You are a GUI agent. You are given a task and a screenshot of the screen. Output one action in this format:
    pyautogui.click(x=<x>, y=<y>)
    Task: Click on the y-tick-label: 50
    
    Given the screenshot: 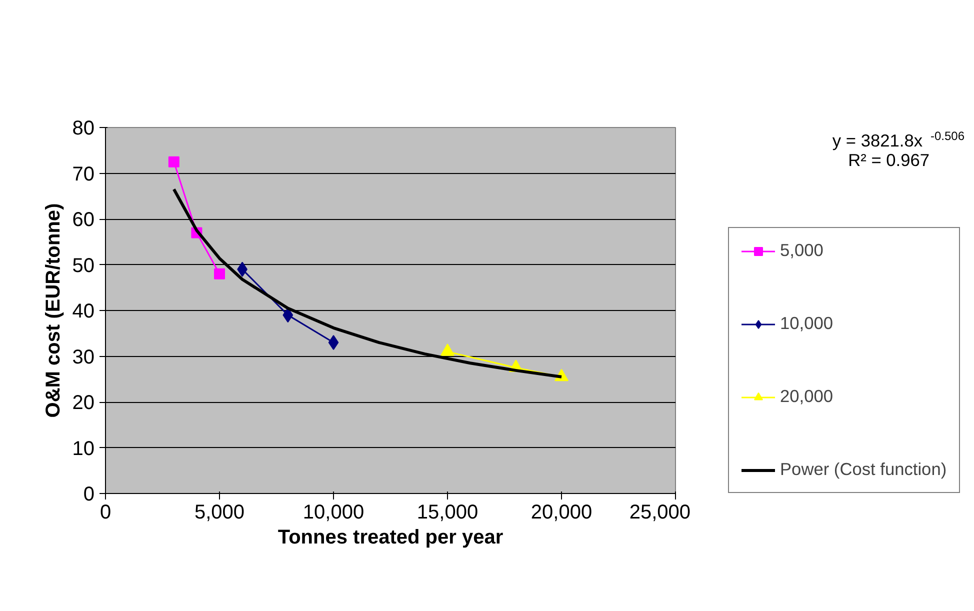 What is the action you would take?
    pyautogui.click(x=83, y=265)
    